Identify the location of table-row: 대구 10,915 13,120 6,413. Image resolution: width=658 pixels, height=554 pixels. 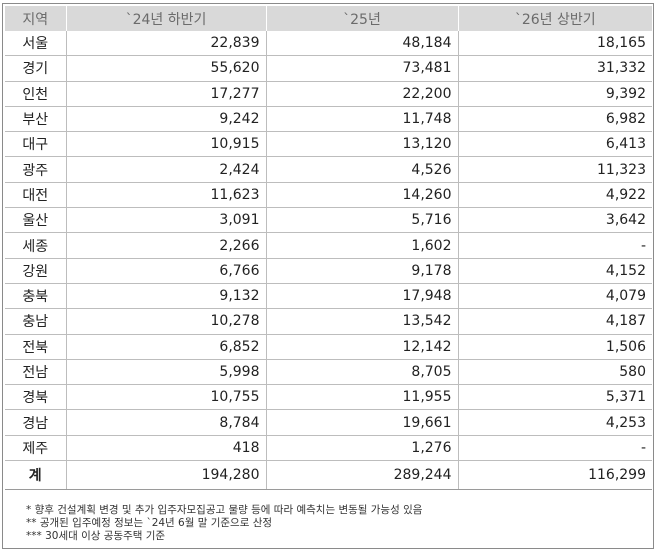
(328, 144).